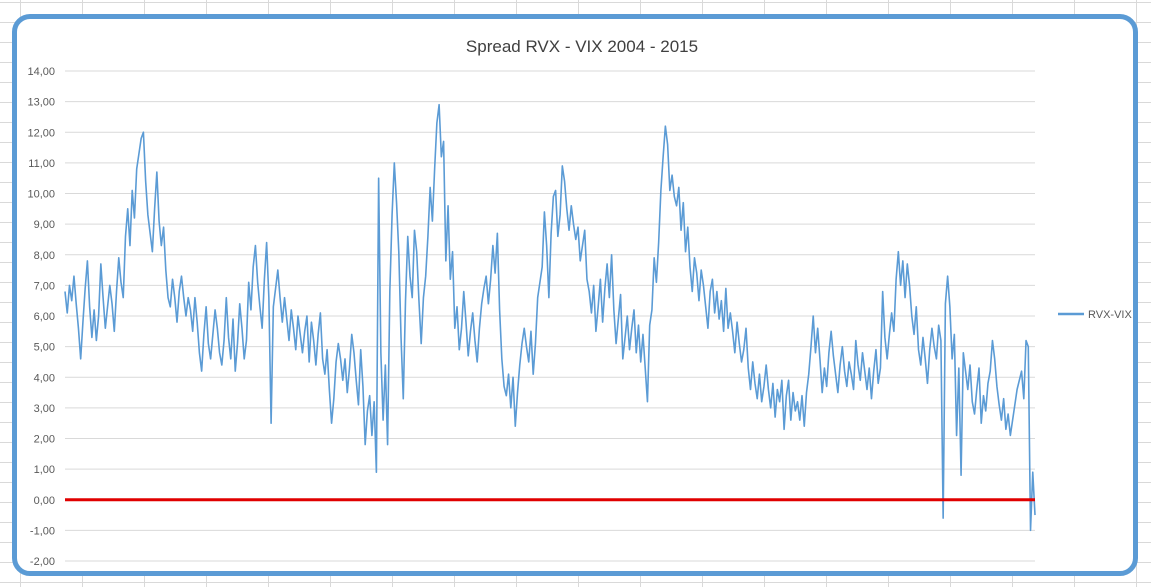 This screenshot has height=587, width=1151. What do you see at coordinates (44, 286) in the screenshot?
I see `y-tick-label: 7,00` at bounding box center [44, 286].